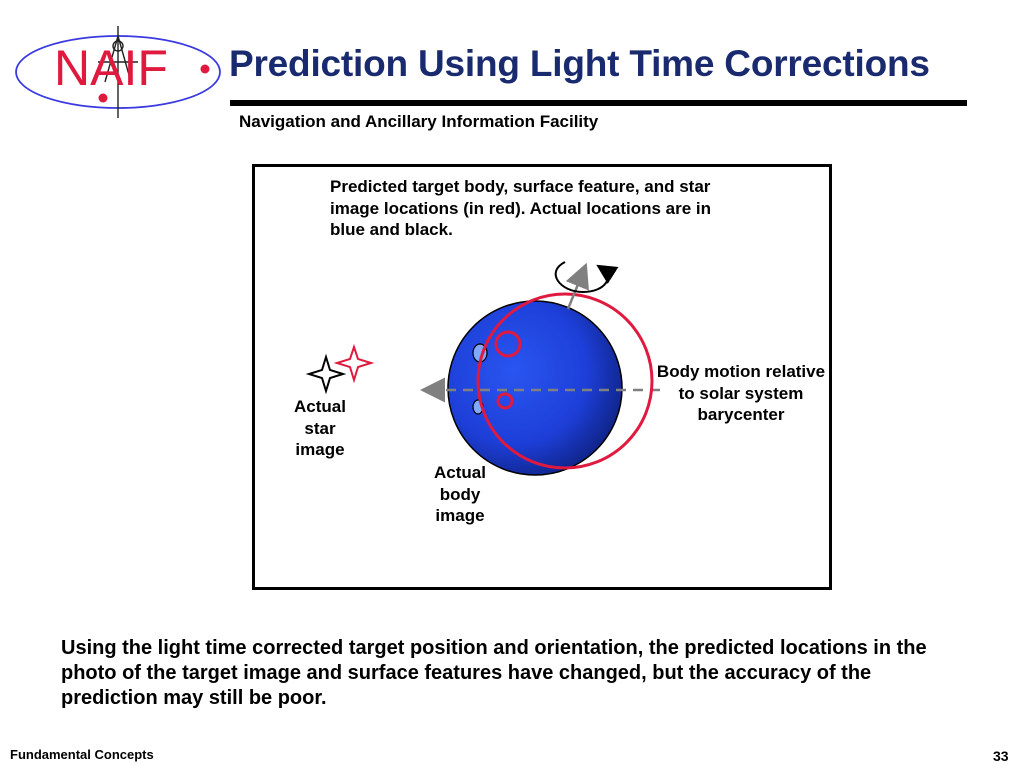  What do you see at coordinates (320, 428) in the screenshot?
I see `star-label: Actual star image` at bounding box center [320, 428].